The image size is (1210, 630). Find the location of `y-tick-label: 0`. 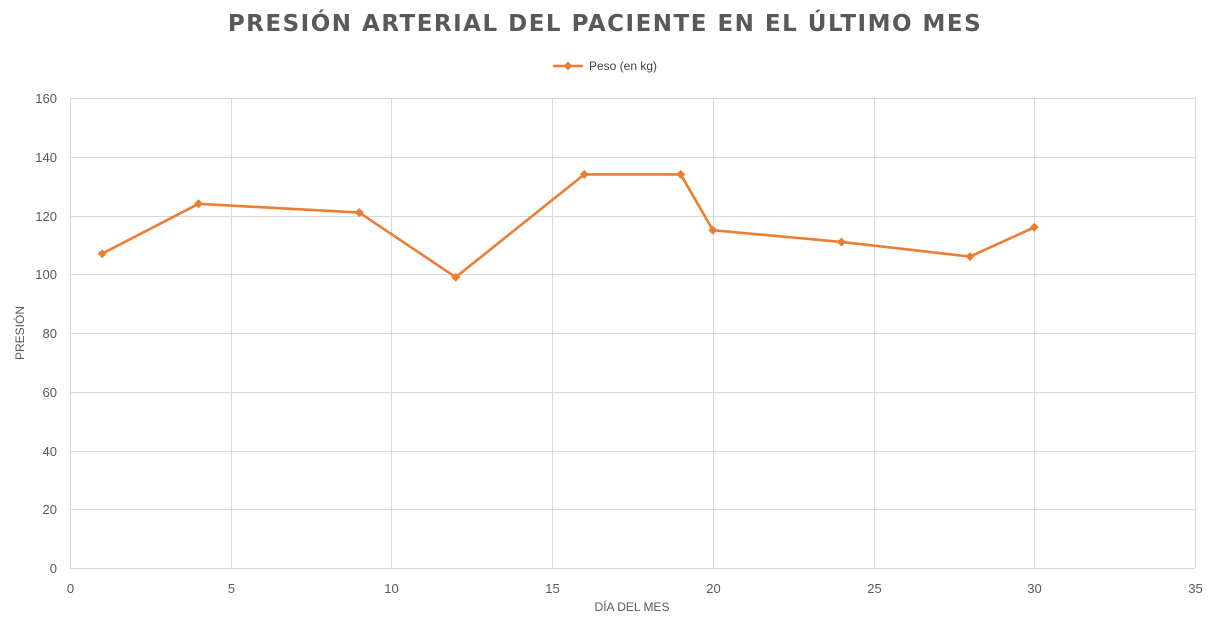

y-tick-label: 0 is located at coordinates (53, 568).